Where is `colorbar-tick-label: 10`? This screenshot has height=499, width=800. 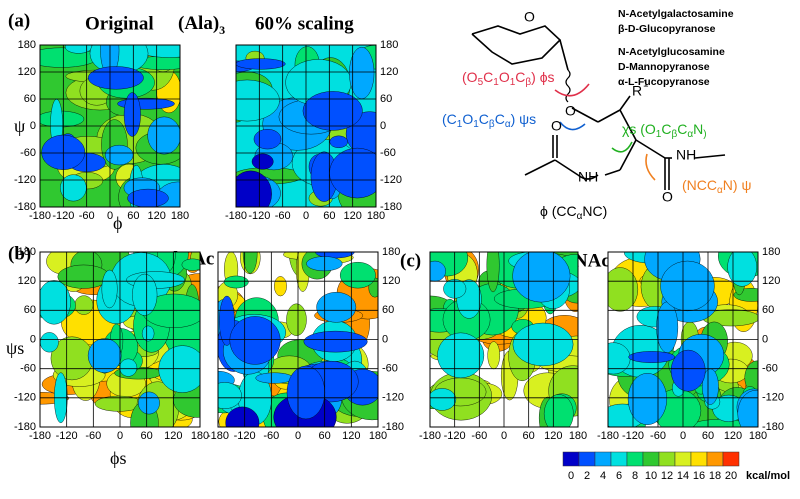 colorbar-tick-label: 10 is located at coordinates (651, 476).